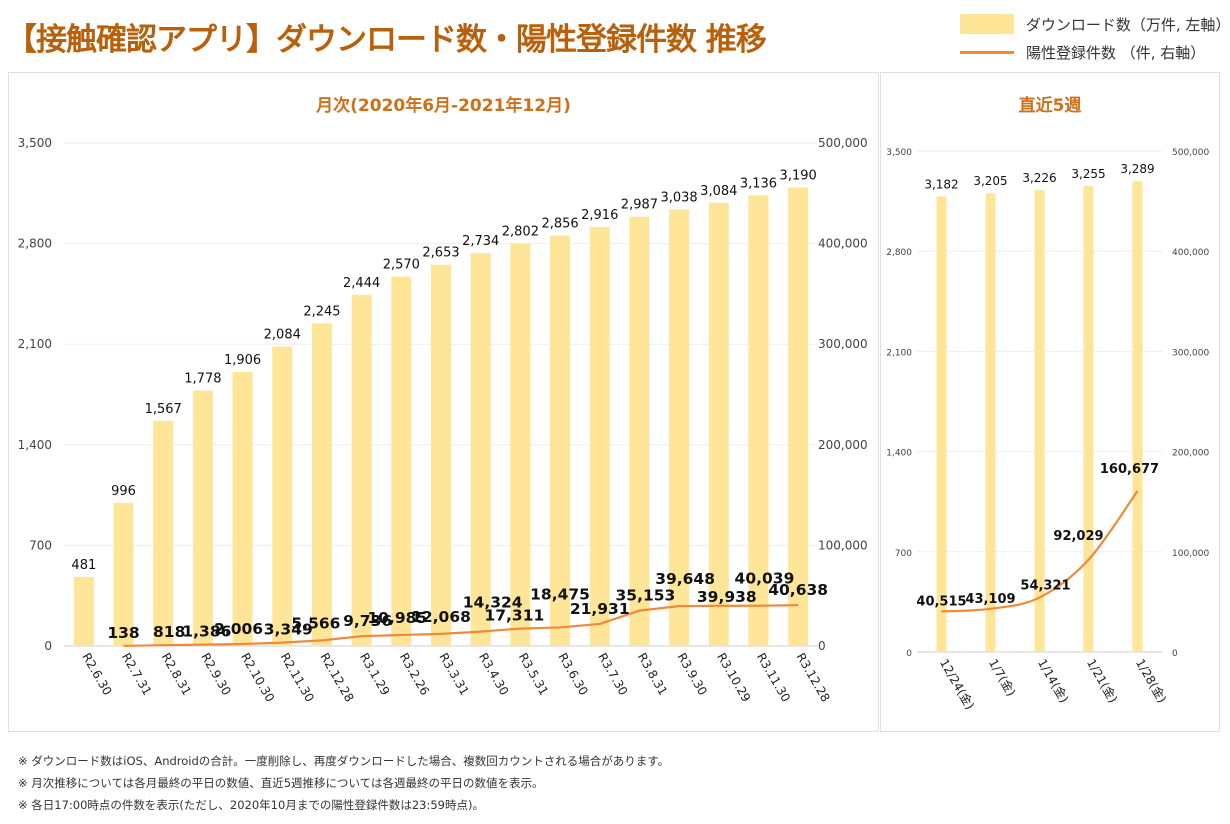 This screenshot has height=824, width=1230. I want to click on weekly-bar-label: 3,289, so click(1137, 169).